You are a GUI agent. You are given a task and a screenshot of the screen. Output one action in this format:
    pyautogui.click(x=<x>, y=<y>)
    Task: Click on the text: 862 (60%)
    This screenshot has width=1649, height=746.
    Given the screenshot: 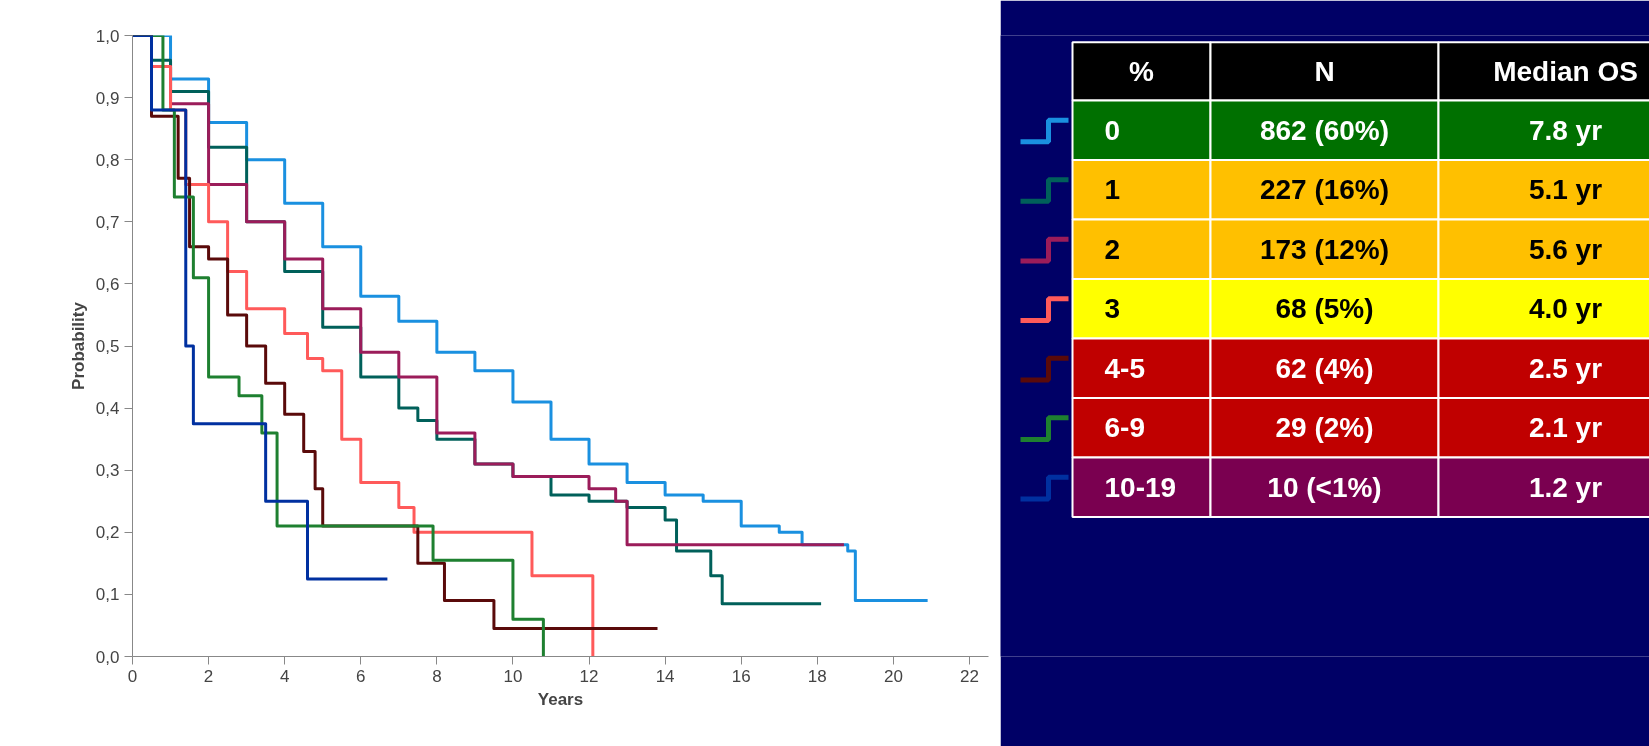 What is the action you would take?
    pyautogui.click(x=1324, y=130)
    